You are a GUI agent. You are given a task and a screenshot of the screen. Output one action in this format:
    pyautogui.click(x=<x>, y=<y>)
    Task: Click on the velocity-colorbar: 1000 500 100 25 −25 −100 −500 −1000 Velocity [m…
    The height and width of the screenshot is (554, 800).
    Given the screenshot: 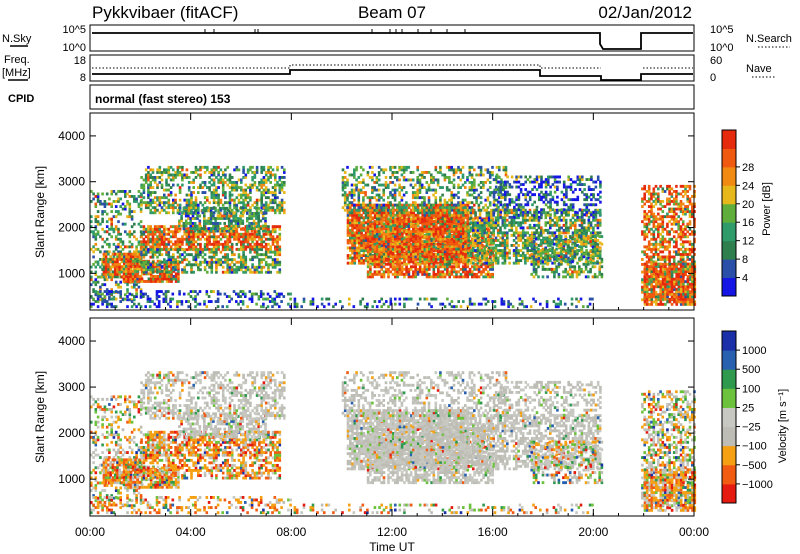 What is the action you would take?
    pyautogui.click(x=755, y=417)
    